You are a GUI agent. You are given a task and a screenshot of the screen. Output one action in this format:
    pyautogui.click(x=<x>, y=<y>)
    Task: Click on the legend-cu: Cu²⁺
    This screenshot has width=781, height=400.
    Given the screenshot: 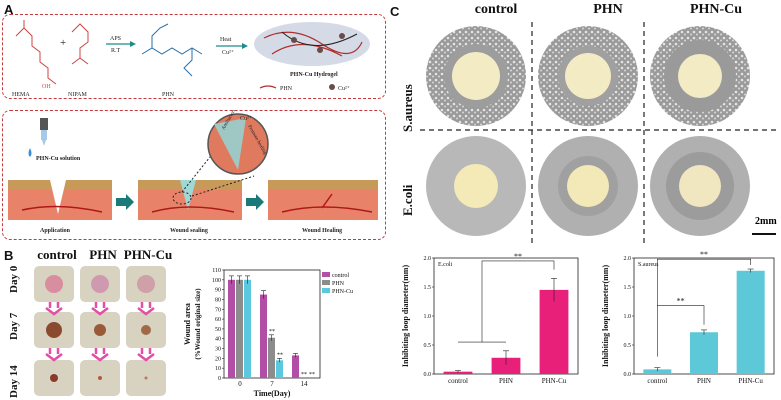 What is the action you would take?
    pyautogui.click(x=344, y=88)
    